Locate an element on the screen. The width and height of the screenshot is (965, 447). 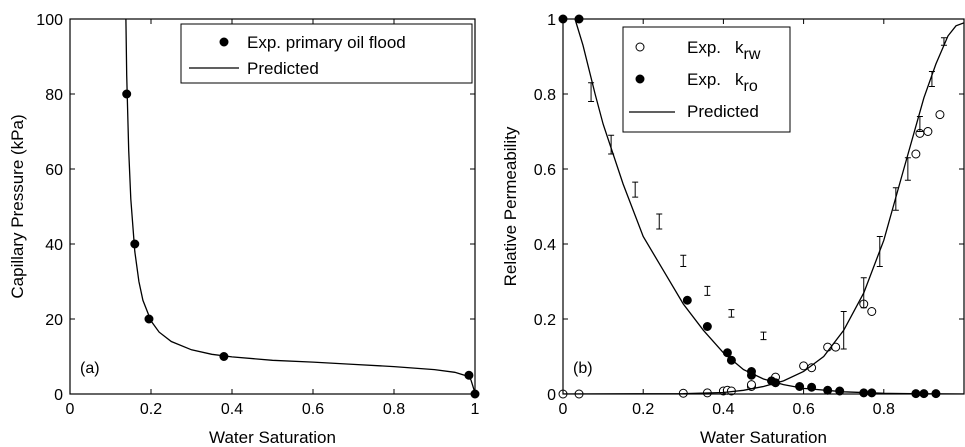
legend-subscript: rw is located at coordinates (752, 54).